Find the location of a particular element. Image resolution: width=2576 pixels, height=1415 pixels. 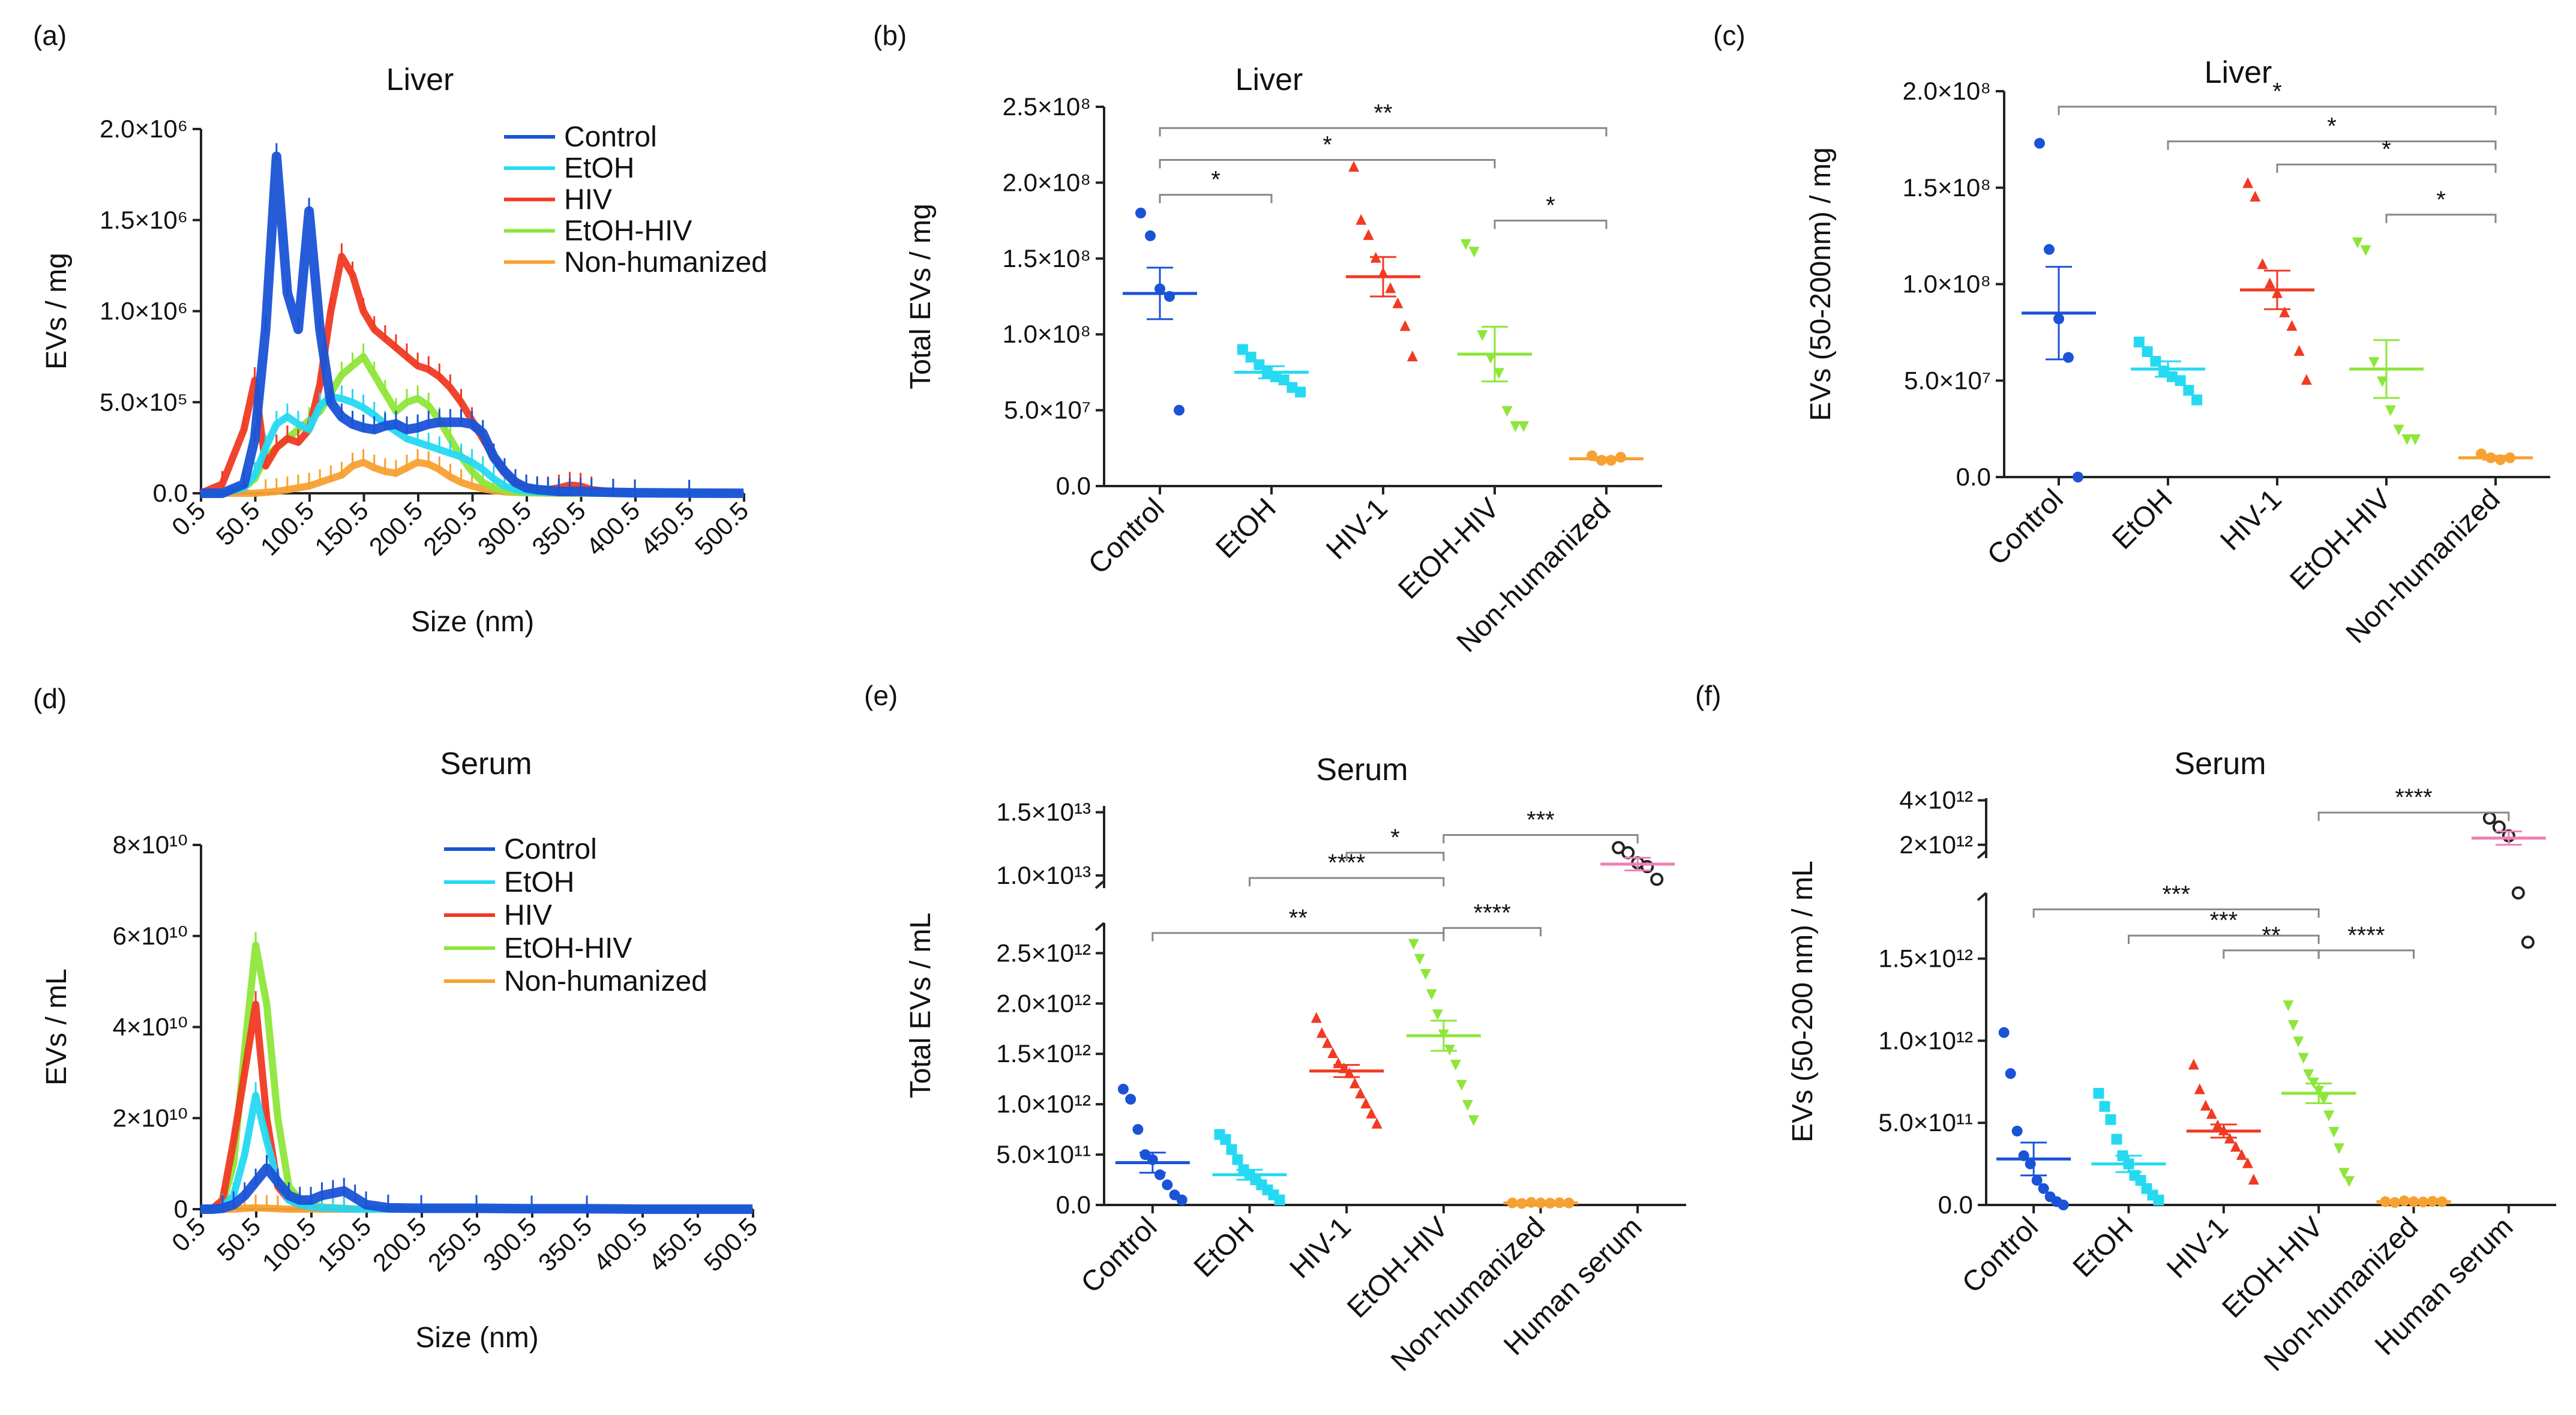

panel-label: (c) is located at coordinates (1729, 35).